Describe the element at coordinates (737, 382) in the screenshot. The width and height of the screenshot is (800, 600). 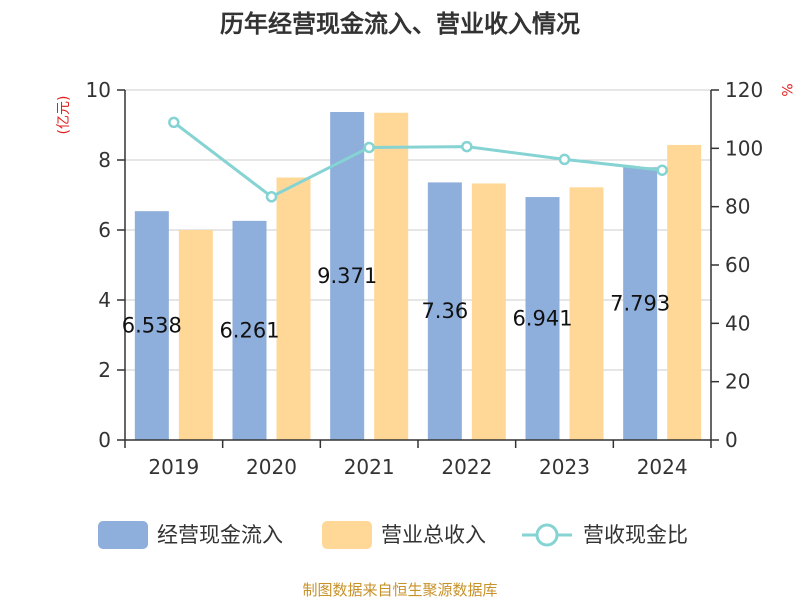
I see `y-right-tick-label: 20` at that location.